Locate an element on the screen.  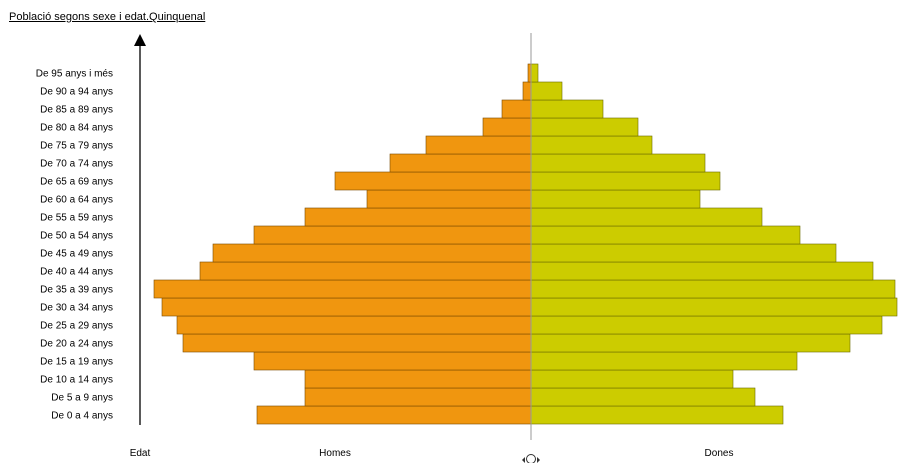
category-label: De 10 a 14 anys is located at coordinates (76, 380).